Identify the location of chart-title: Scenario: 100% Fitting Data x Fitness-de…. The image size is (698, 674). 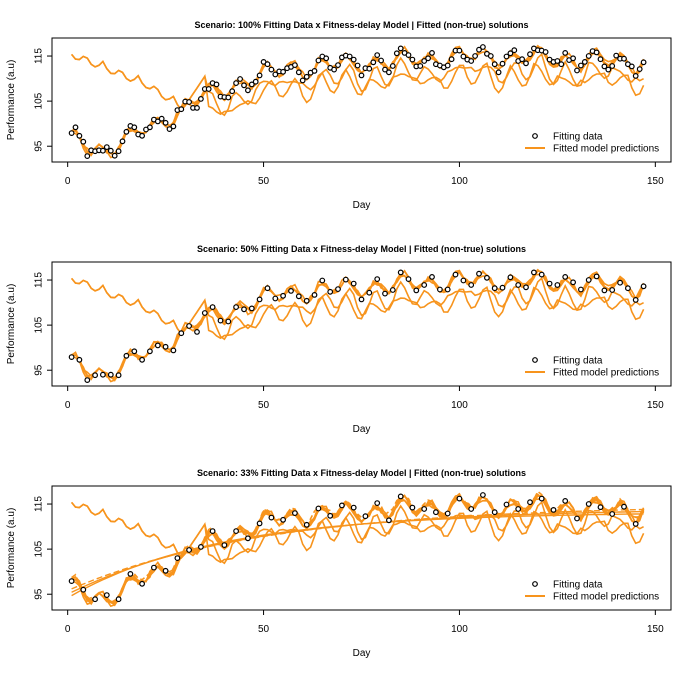
(361, 25).